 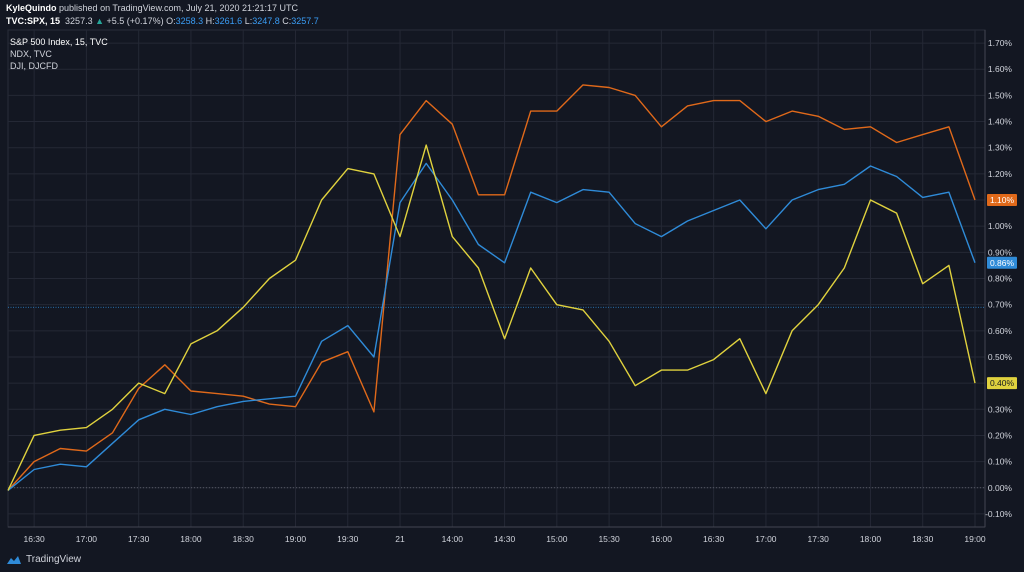 I want to click on y-tick-label: 0.80%, so click(x=1000, y=279).